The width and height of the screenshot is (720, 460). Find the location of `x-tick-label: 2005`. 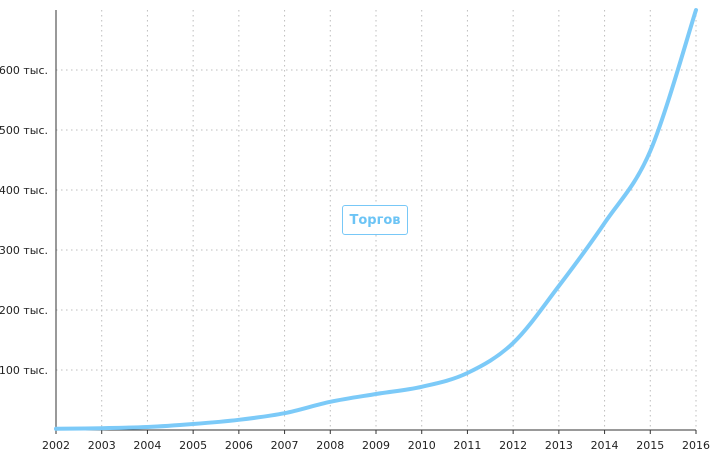

x-tick-label: 2005 is located at coordinates (193, 445).